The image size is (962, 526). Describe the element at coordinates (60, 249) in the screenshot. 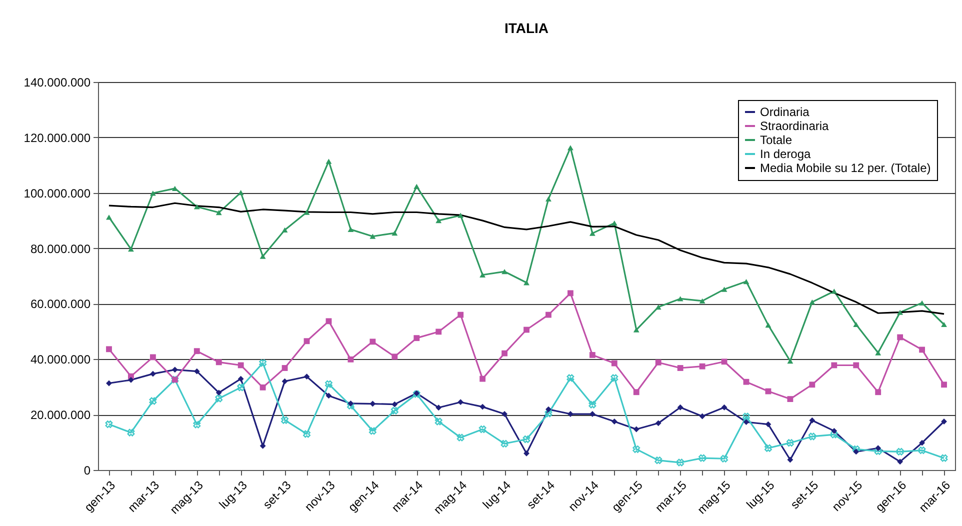

I see `y-tick-label: 80.000.000` at that location.